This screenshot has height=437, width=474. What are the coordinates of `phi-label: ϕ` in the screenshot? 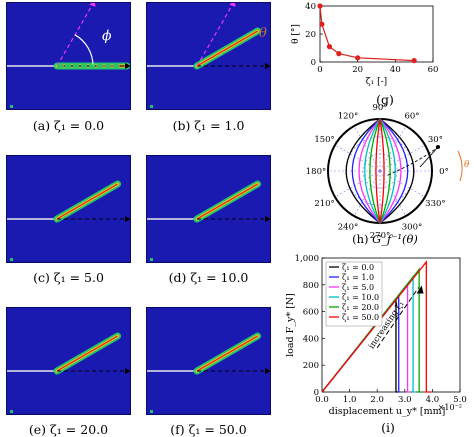 It's located at (107, 36).